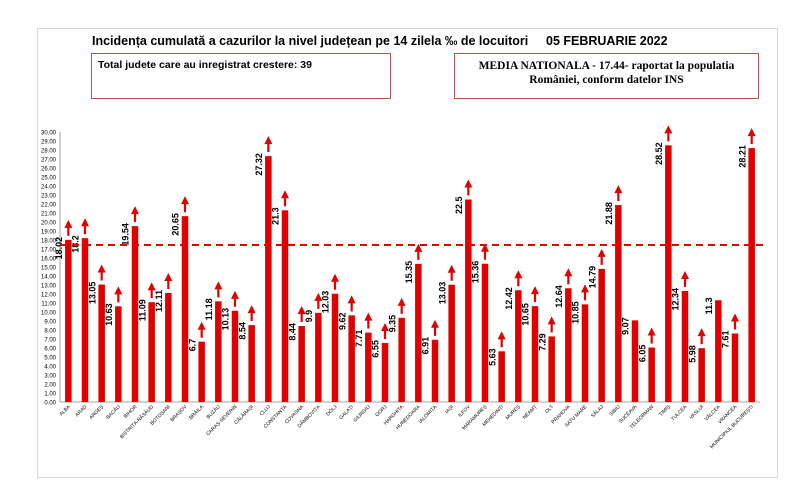  What do you see at coordinates (59, 248) in the screenshot?
I see `bar-value-label: 18.02` at bounding box center [59, 248].